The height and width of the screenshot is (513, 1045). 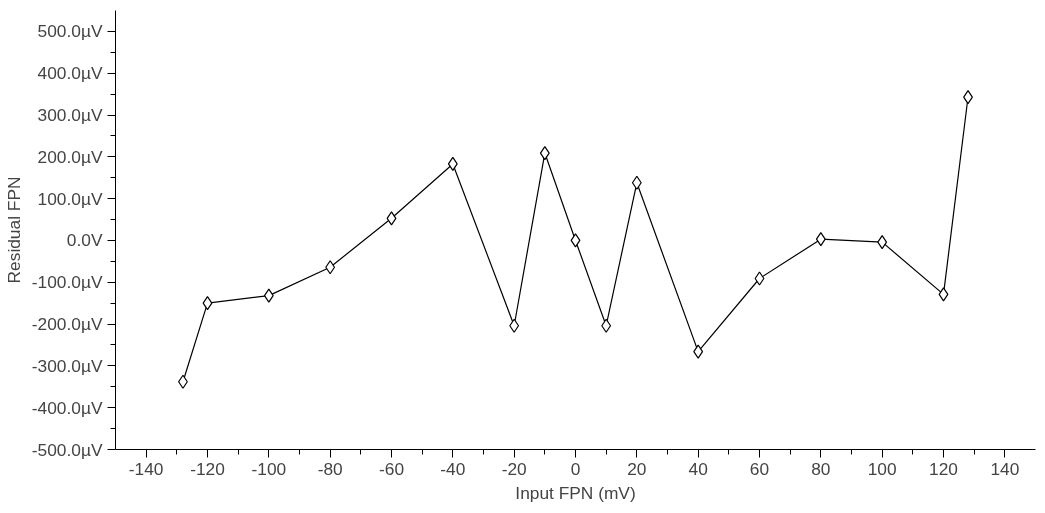 What do you see at coordinates (70, 73) in the screenshot?
I see `y-tick-label: 400.0µV` at bounding box center [70, 73].